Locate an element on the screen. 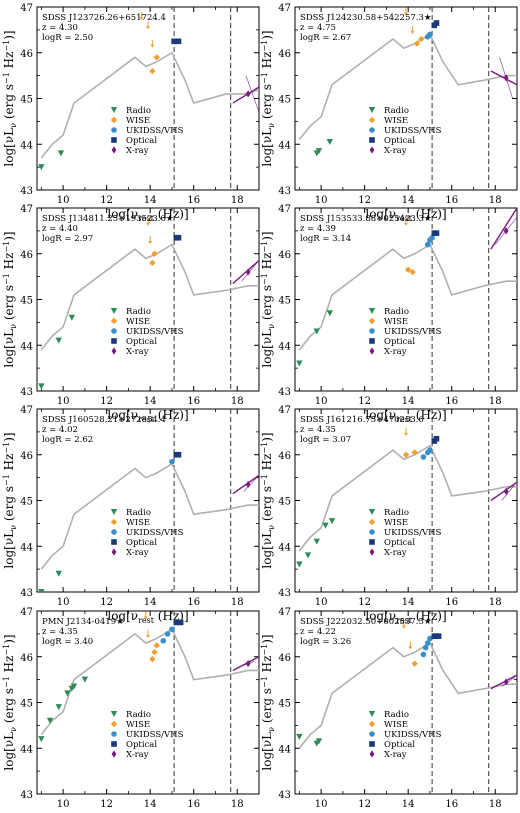 Image resolution: width=520 pixels, height=813 pixels. redshift-label: z = 4.30 is located at coordinates (60, 28).